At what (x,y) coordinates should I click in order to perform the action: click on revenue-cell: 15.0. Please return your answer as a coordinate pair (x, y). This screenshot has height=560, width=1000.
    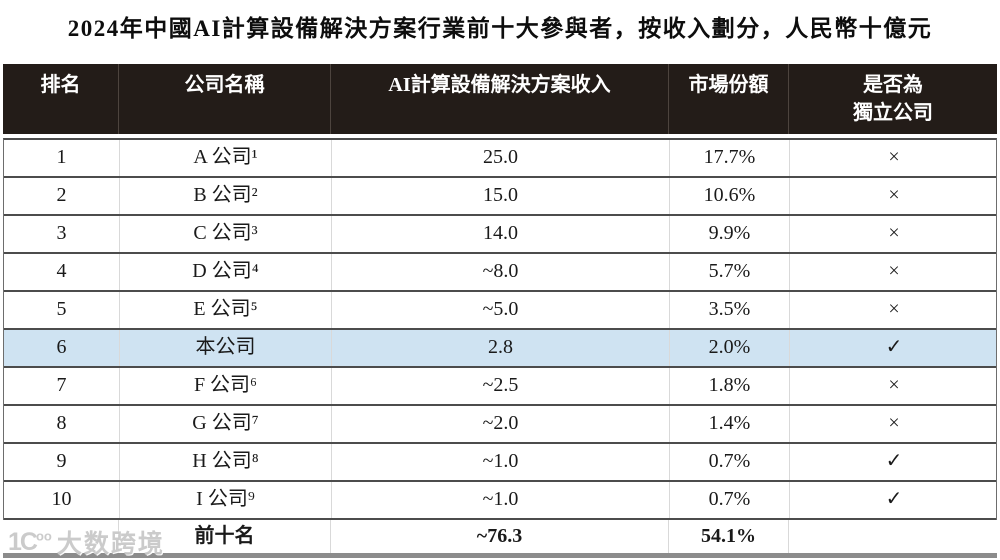
    Looking at the image, I should click on (500, 196).